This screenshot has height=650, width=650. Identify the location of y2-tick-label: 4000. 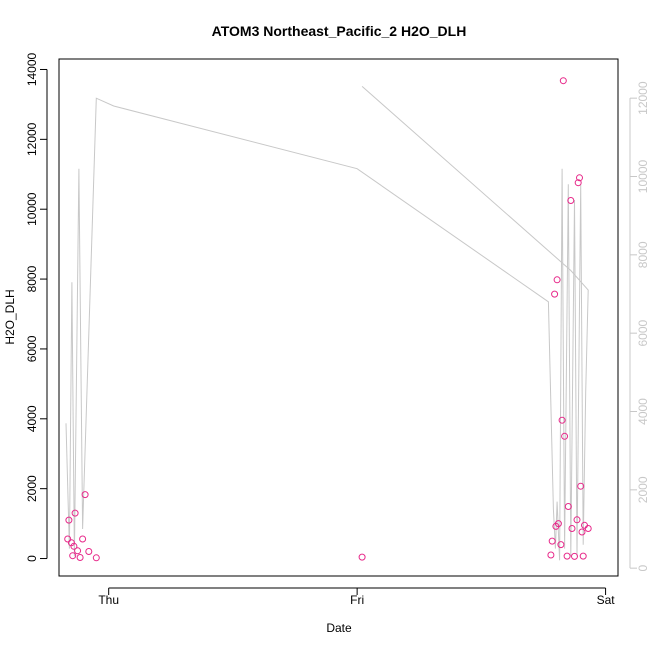
(643, 411).